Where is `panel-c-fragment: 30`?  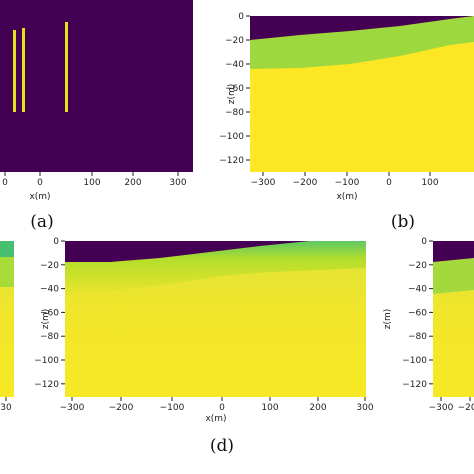
panel-c-fragment: 30 is located at coordinates (7, 327).